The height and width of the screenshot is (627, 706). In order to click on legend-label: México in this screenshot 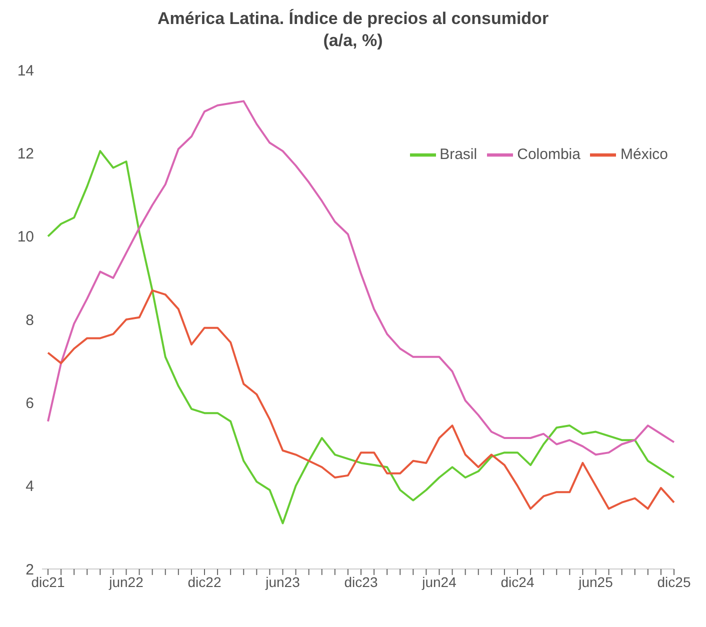, I will do `click(644, 154)`.